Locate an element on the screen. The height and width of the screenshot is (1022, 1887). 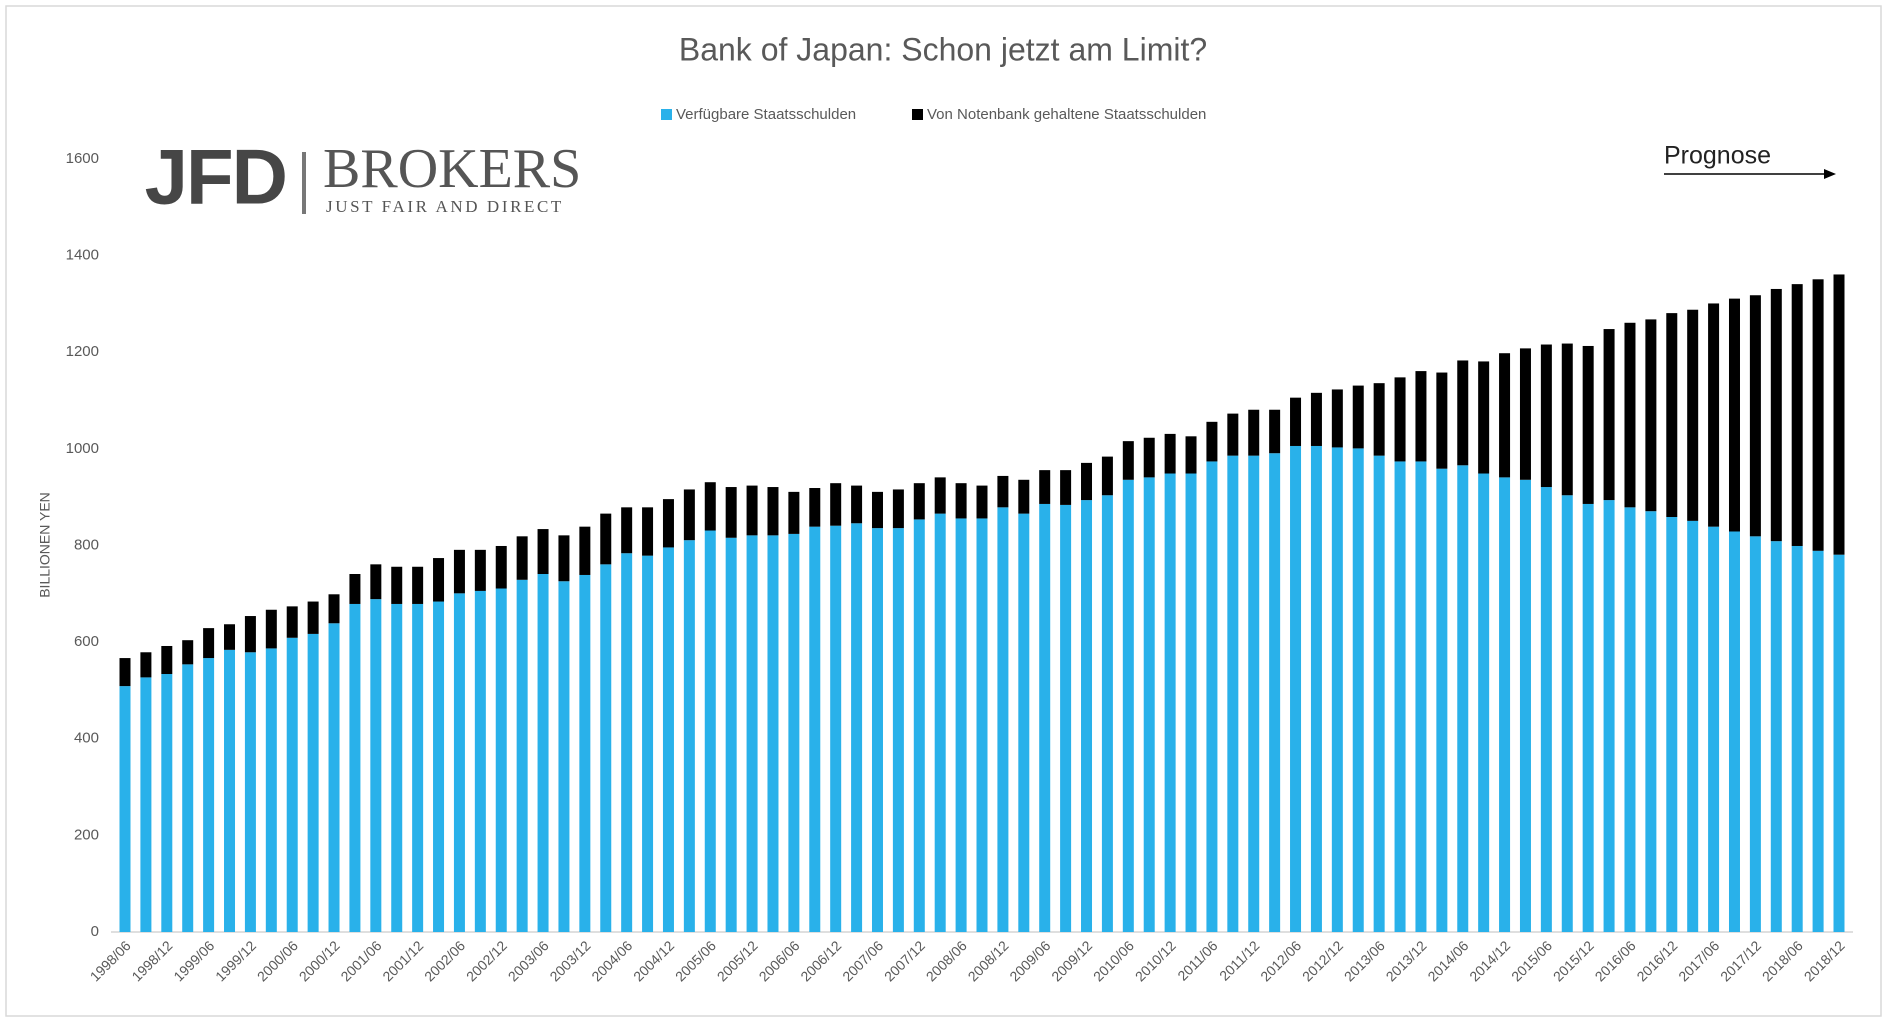
annotation: Prognose is located at coordinates (1717, 156).